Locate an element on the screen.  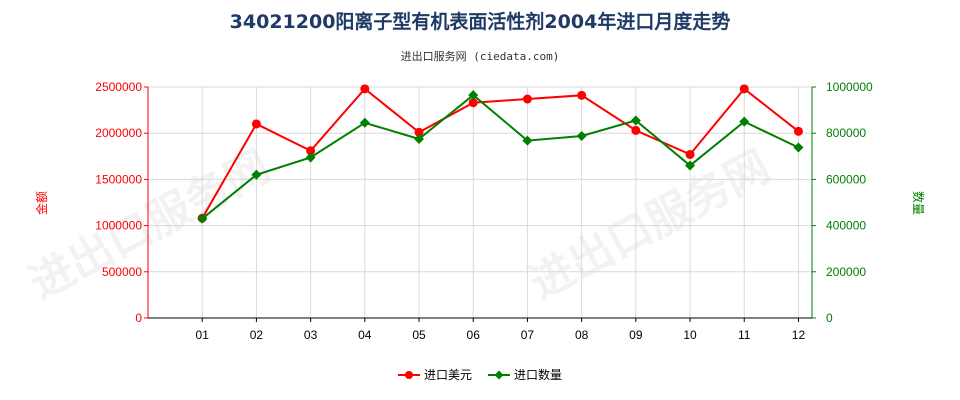
x-tick-label: 09 is located at coordinates (636, 335).